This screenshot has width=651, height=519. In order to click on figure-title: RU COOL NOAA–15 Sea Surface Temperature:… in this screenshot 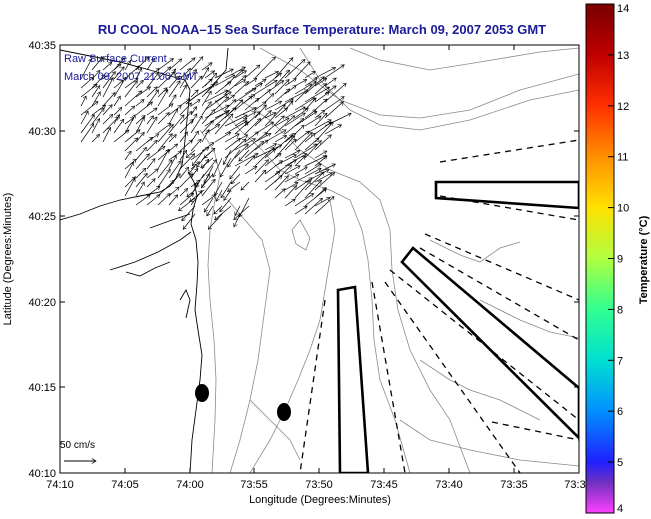, I will do `click(322, 29)`.